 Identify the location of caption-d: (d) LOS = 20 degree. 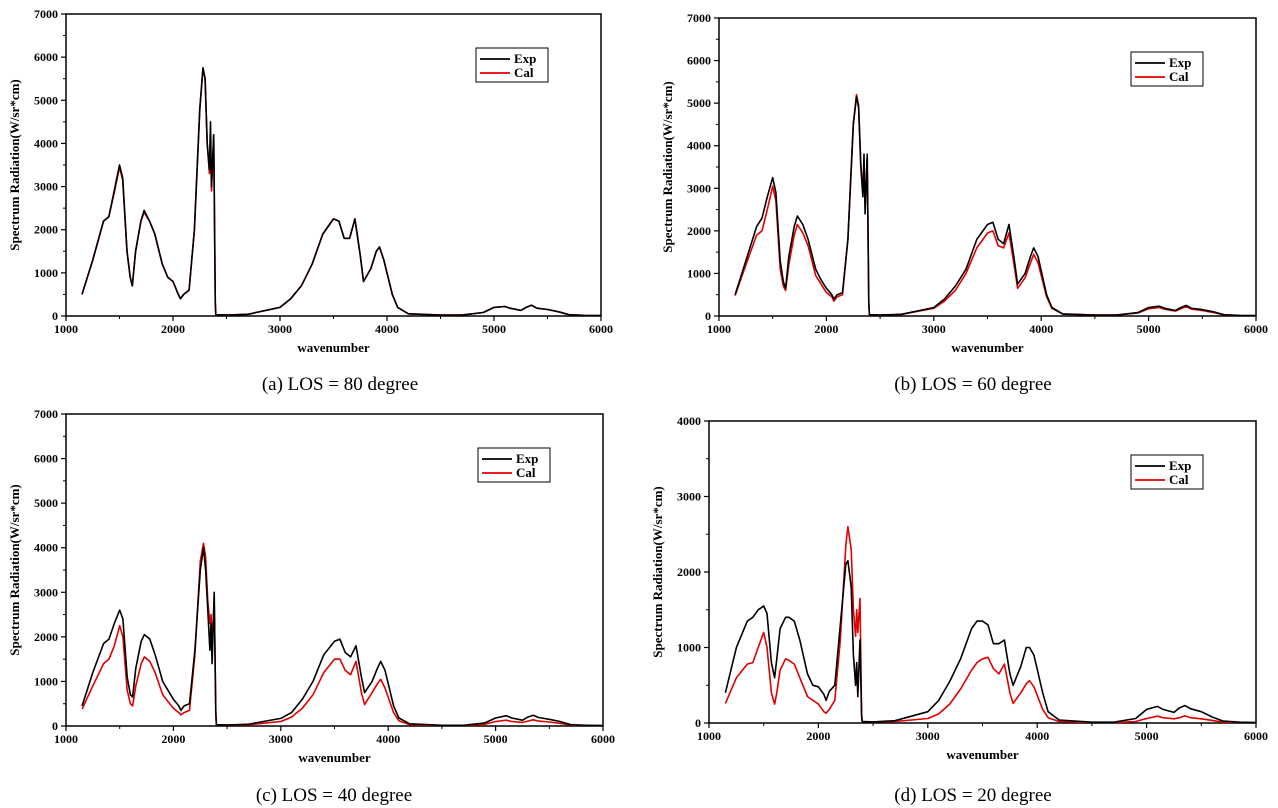
(972, 795).